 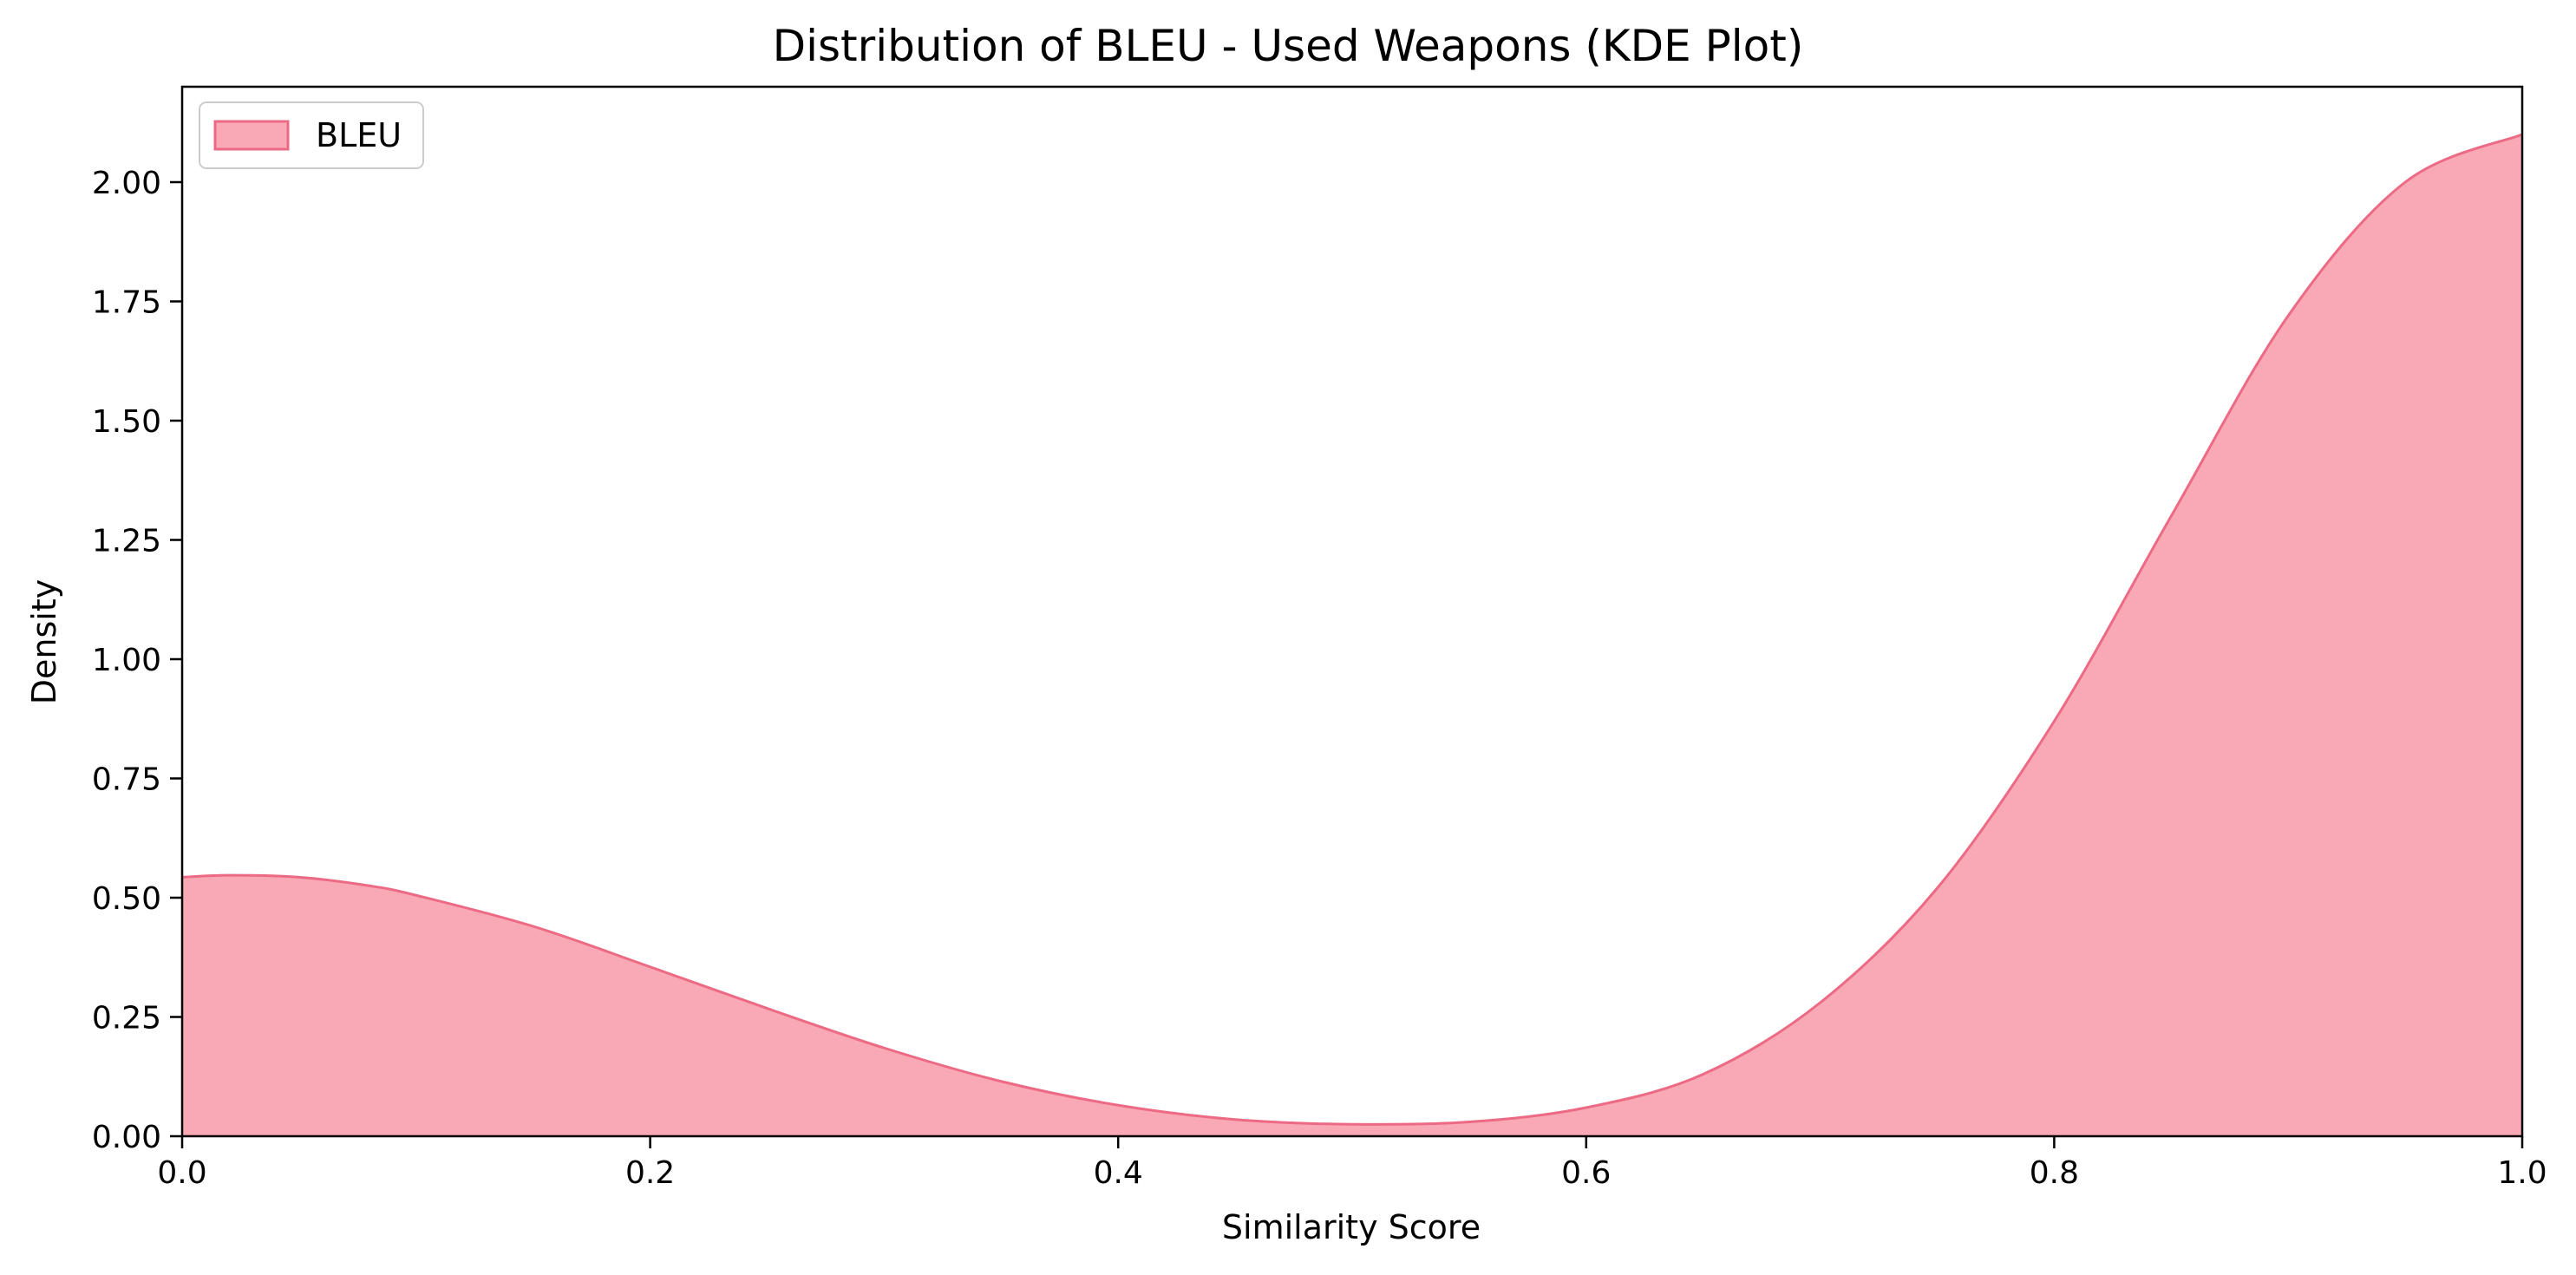 I want to click on y-tick-label: 0.75, so click(x=126, y=780).